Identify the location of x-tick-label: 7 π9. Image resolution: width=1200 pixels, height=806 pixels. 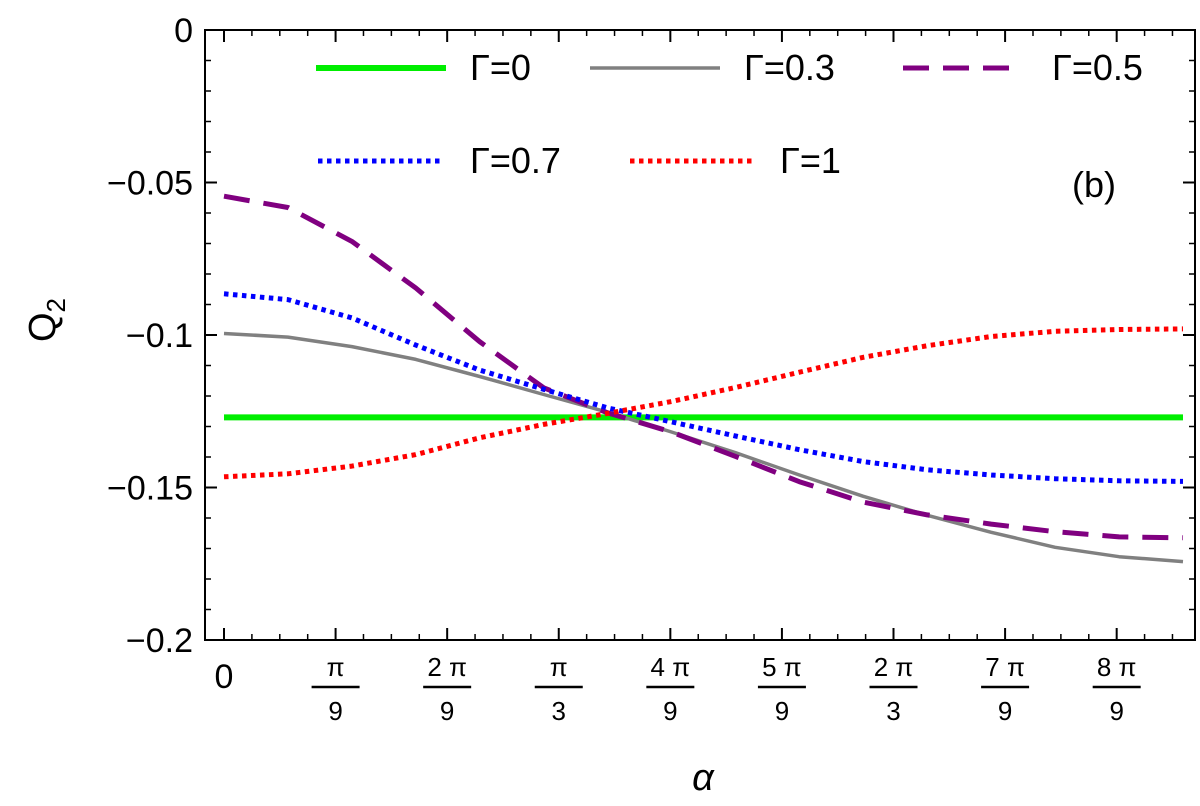
(1005, 689).